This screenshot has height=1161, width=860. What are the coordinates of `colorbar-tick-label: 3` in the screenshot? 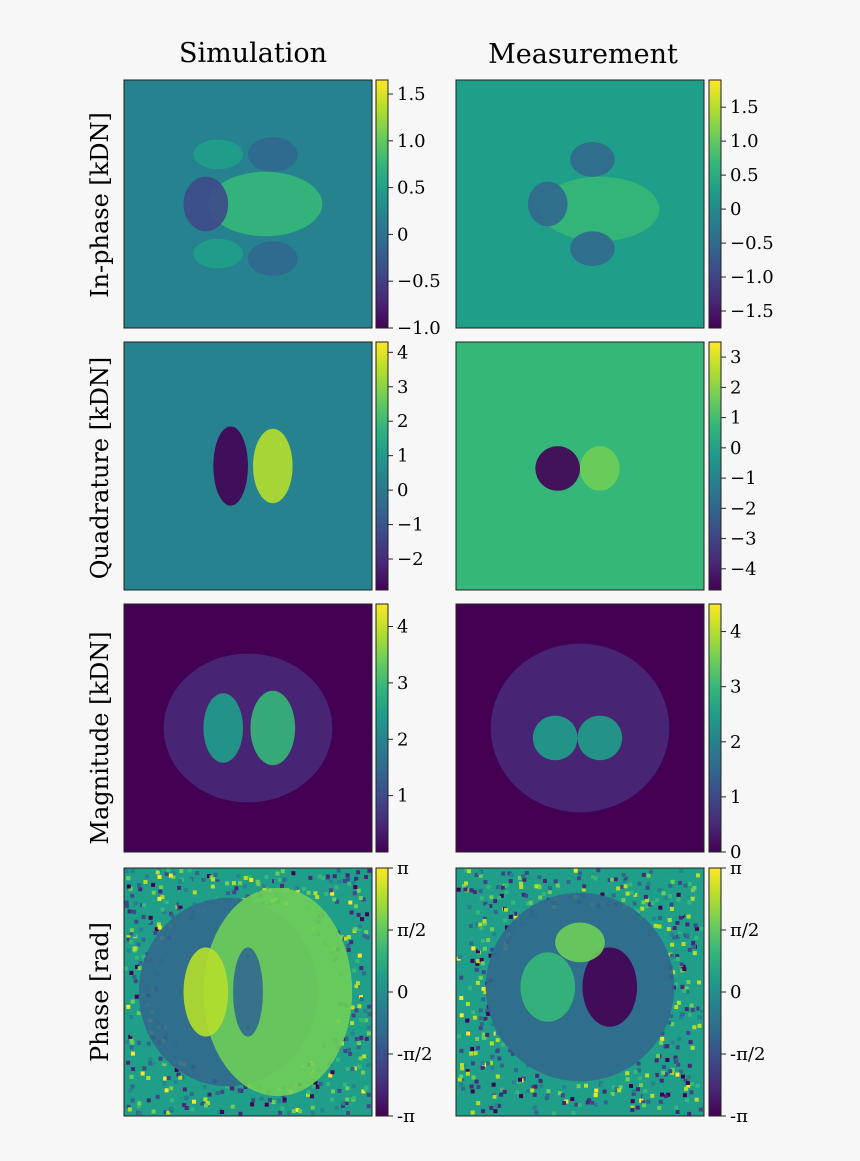 It's located at (402, 387).